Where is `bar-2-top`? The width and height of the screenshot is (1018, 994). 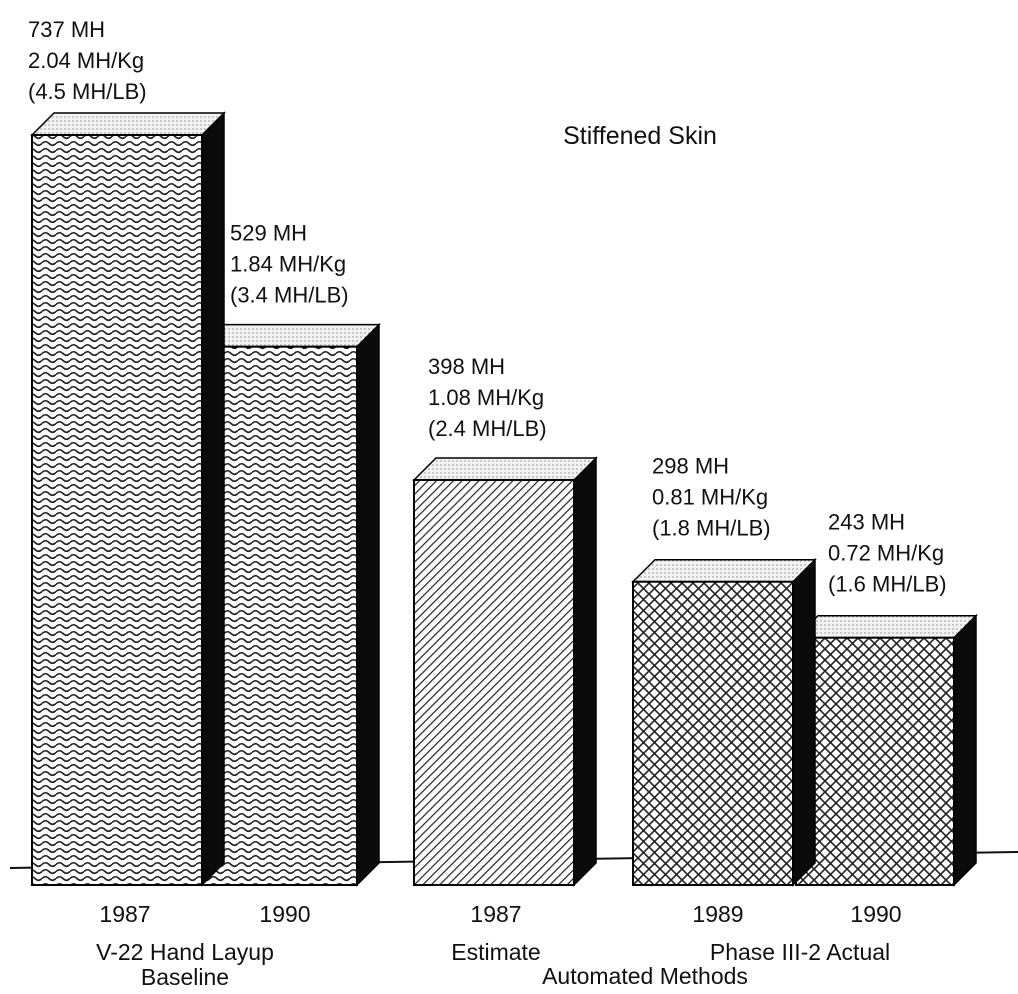
bar-2-top is located at coordinates (290, 335).